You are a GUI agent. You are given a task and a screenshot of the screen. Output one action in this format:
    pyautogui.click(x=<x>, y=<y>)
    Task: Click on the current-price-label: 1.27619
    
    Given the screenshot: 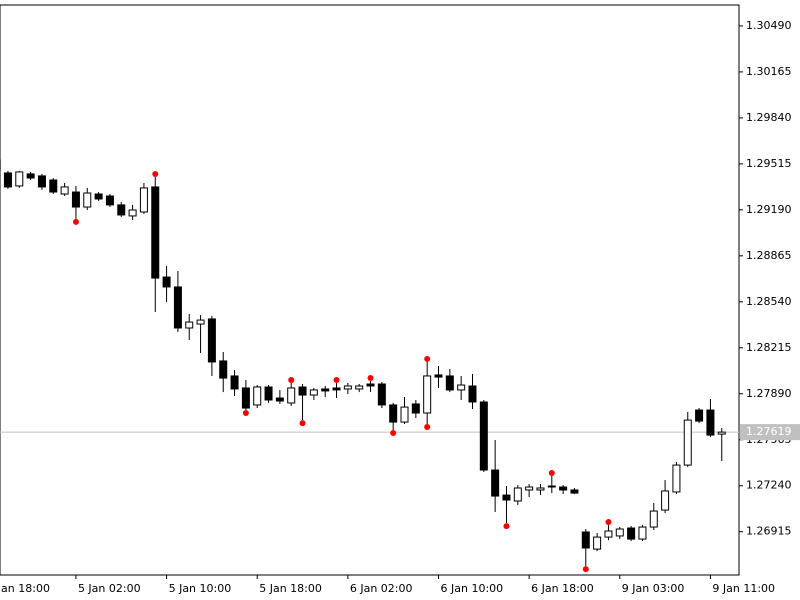 What is the action you would take?
    pyautogui.click(x=769, y=431)
    